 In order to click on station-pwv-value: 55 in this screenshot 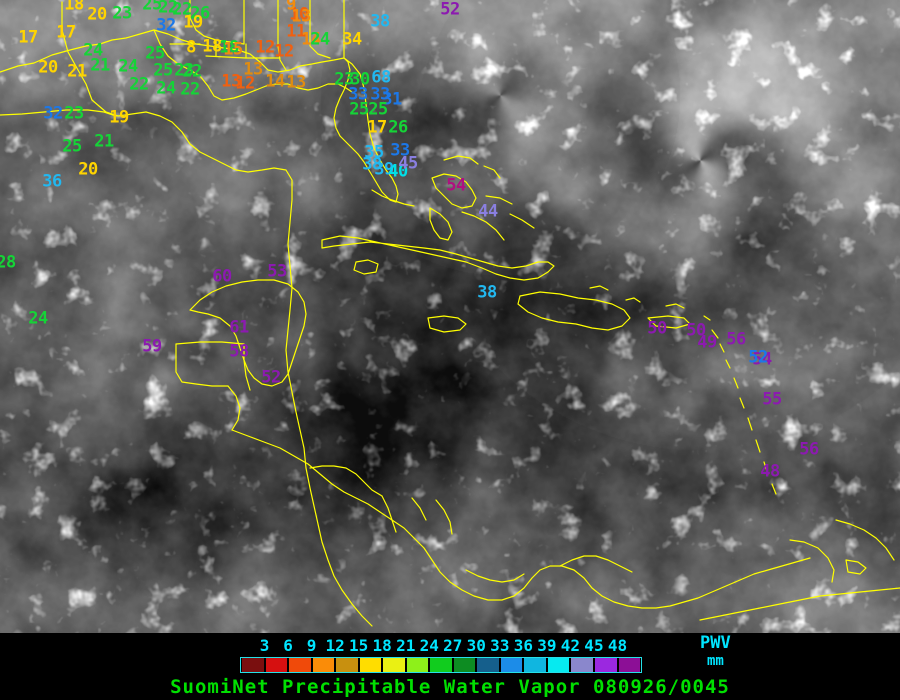, I will do `click(772, 399)`.